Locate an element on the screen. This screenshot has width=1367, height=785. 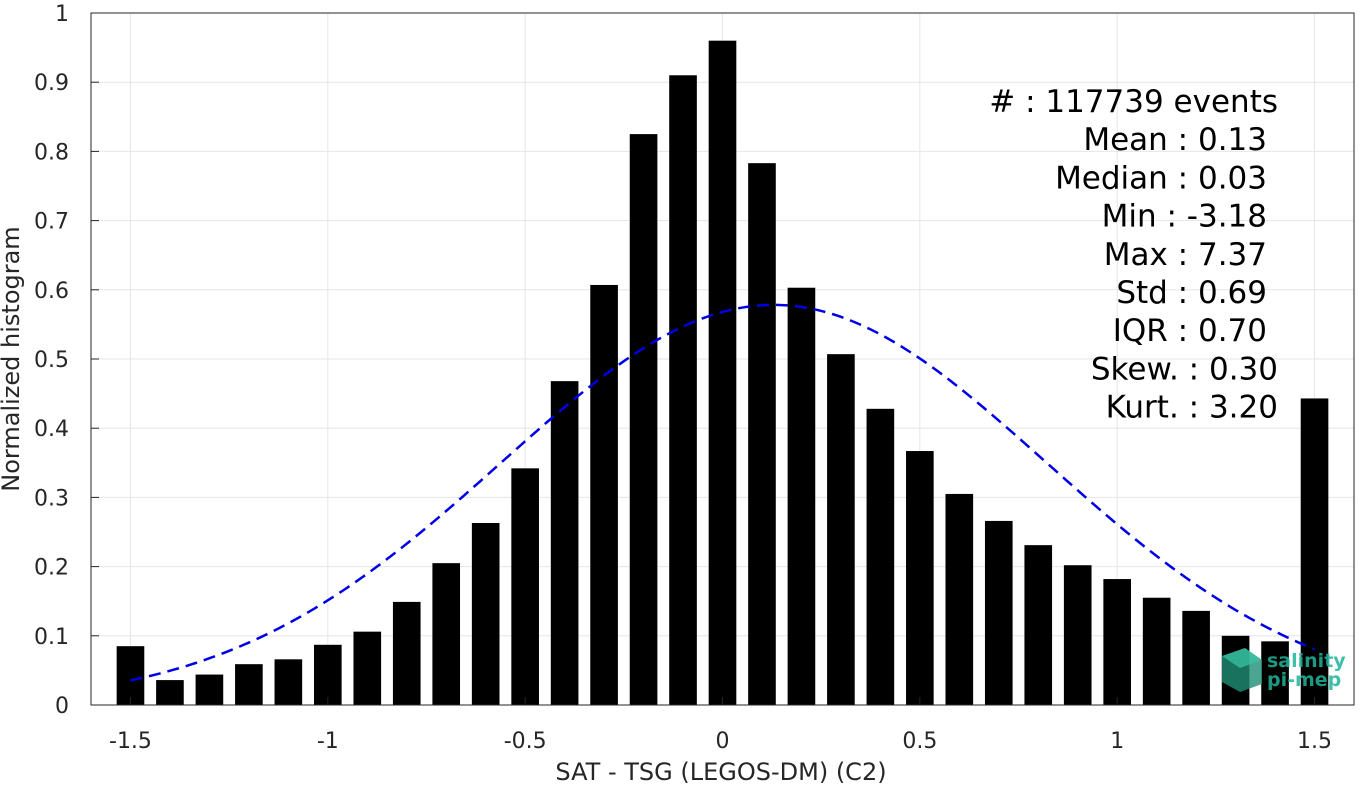
logo-line-1: salinity is located at coordinates (1306, 661).